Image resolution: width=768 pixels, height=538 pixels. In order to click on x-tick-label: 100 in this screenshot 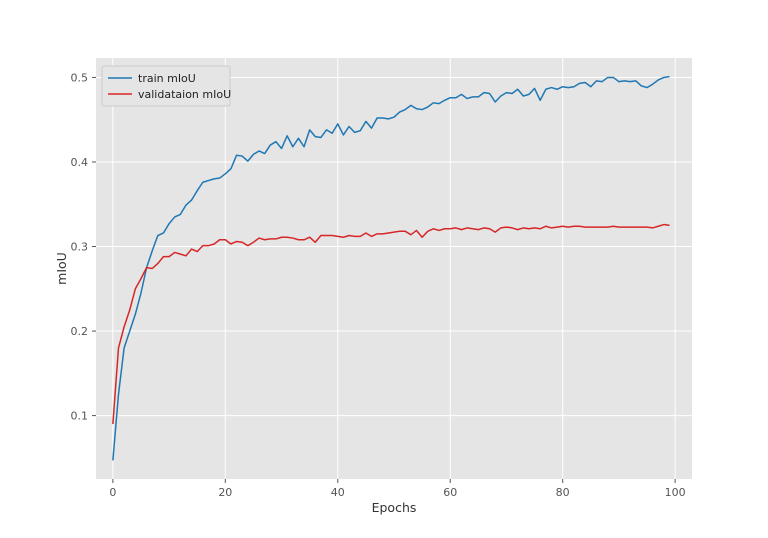, I will do `click(675, 492)`.